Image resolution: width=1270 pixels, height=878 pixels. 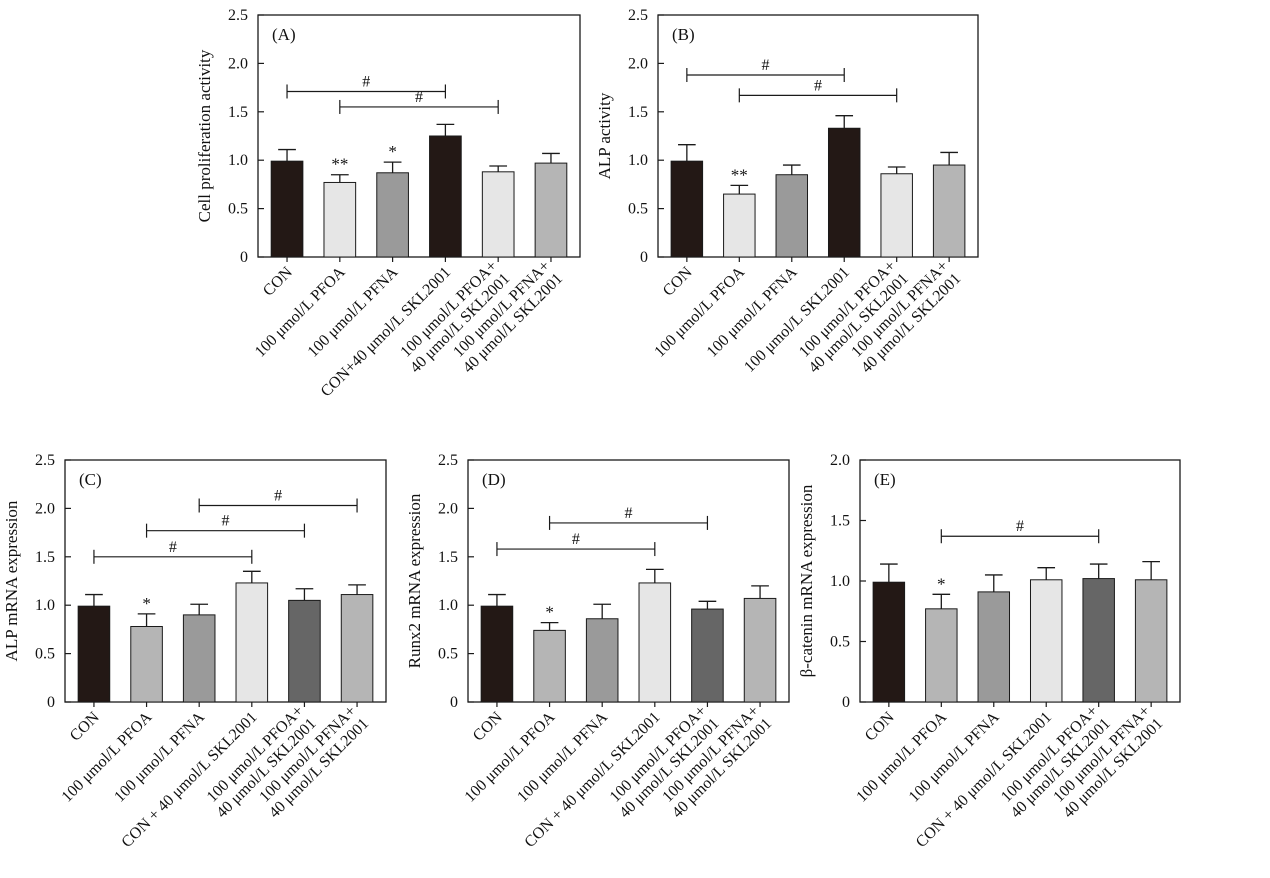 I want to click on y-axis-title: Cell proliferation activity, so click(x=204, y=135).